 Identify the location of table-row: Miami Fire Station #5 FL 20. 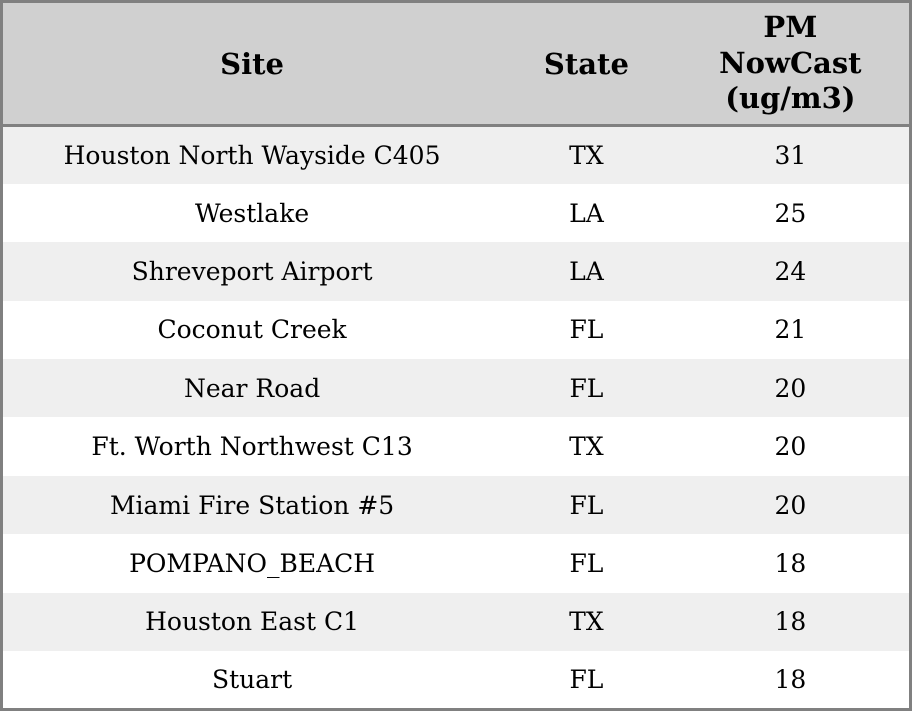
(456, 505).